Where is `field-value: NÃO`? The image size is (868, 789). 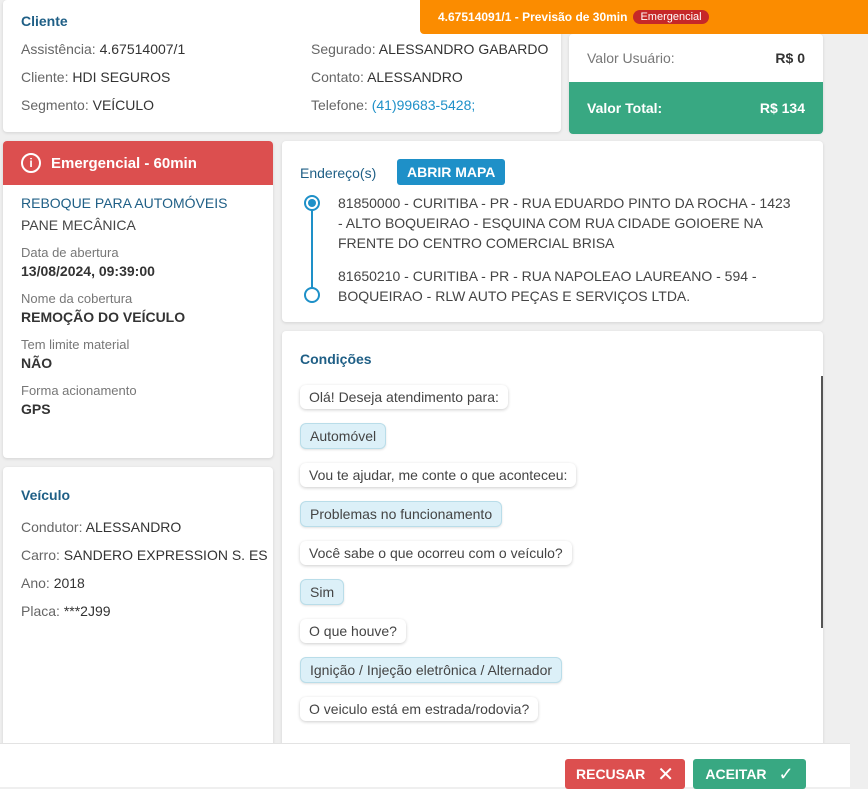 field-value: NÃO is located at coordinates (37, 363).